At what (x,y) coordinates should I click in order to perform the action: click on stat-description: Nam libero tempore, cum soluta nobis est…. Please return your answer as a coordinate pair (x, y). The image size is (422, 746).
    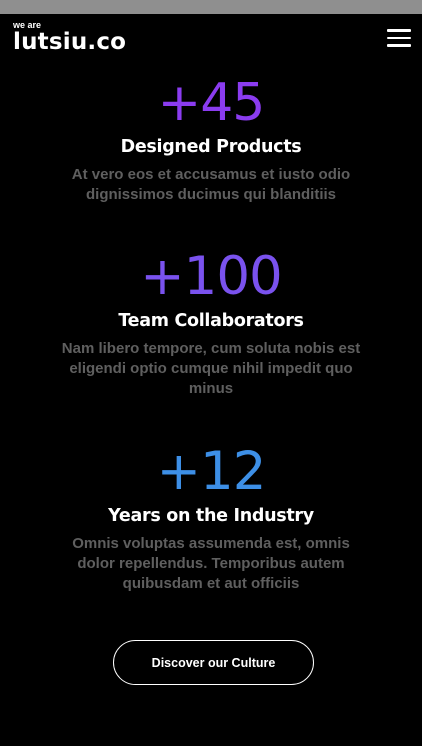
    Looking at the image, I should click on (211, 368).